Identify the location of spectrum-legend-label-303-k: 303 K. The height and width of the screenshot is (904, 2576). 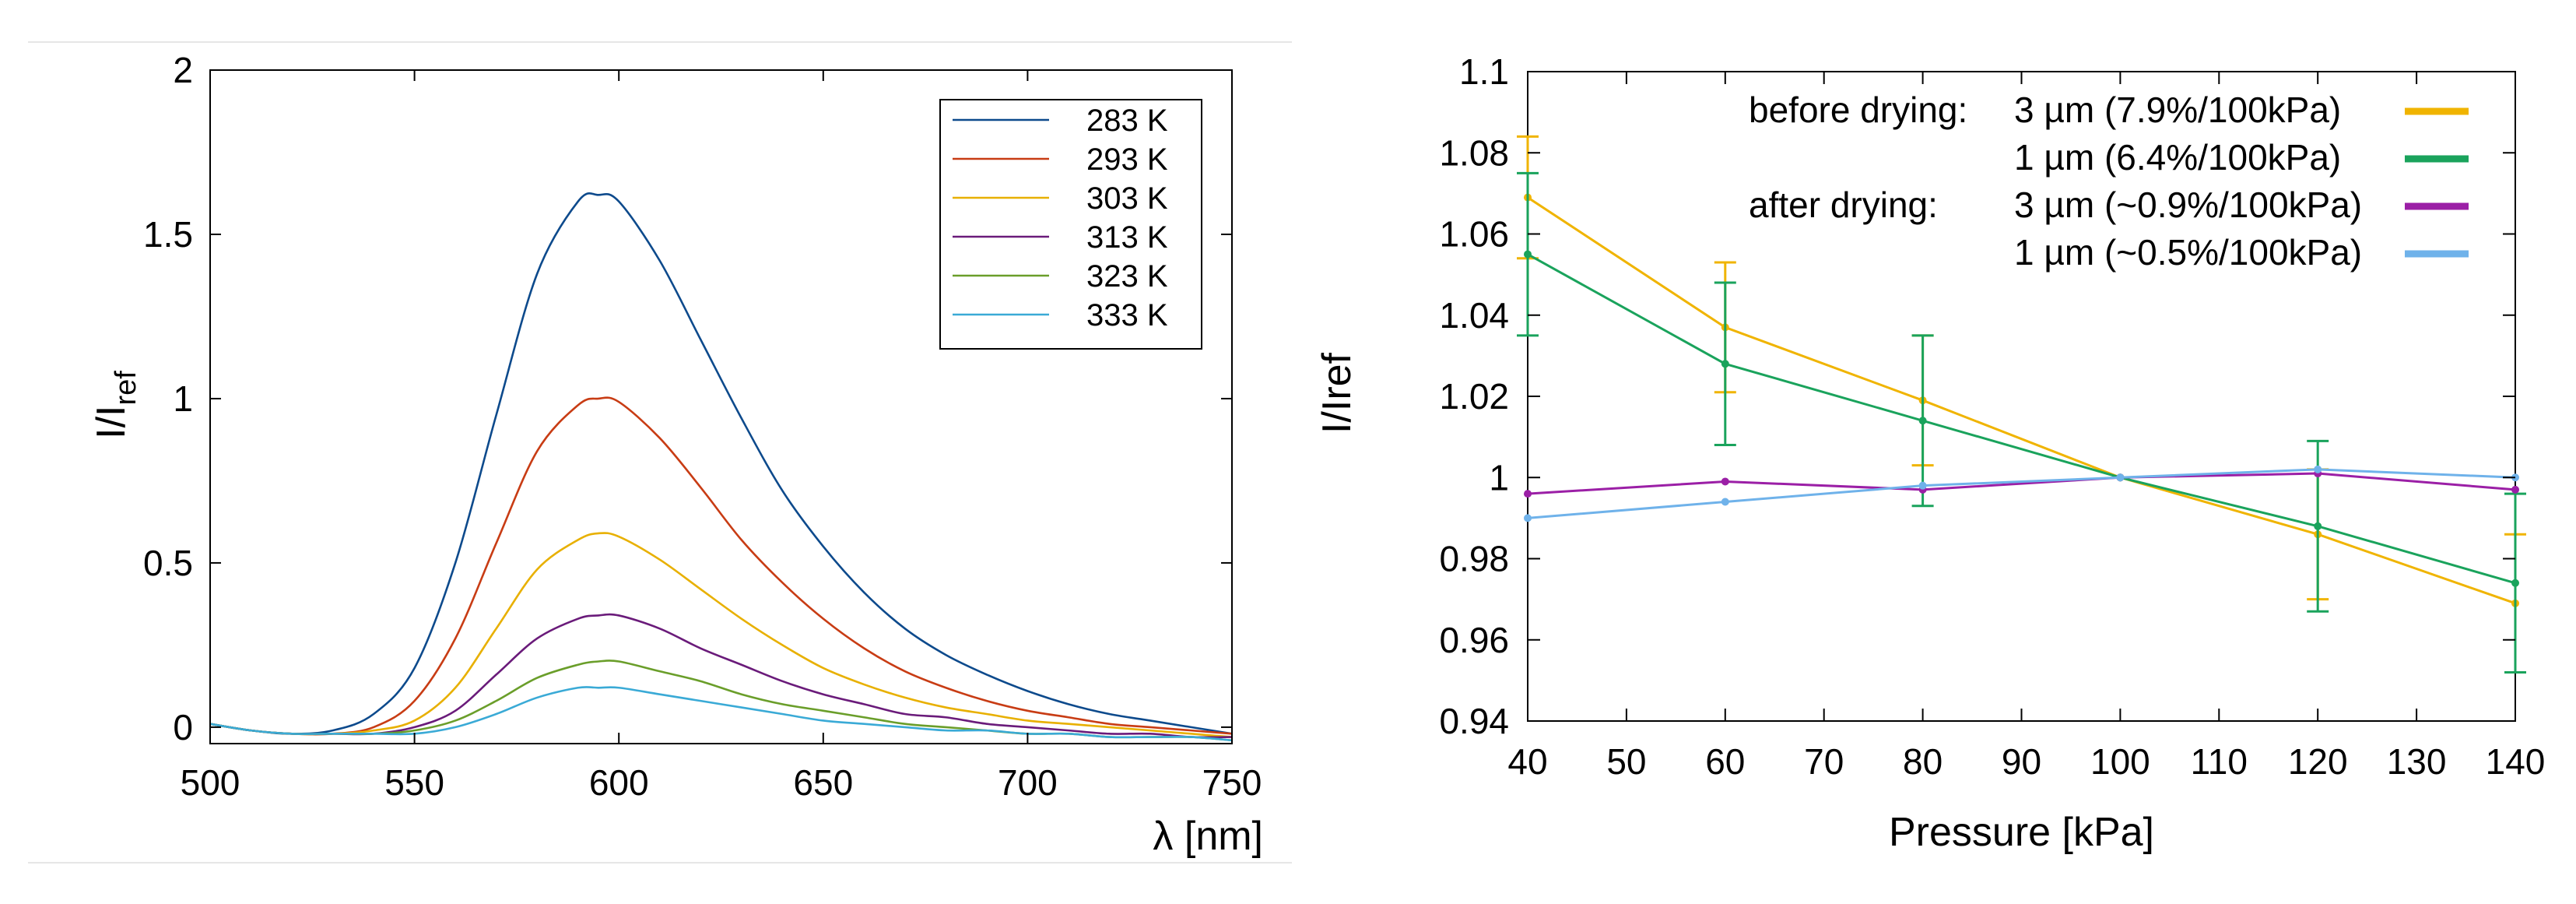
(1127, 198).